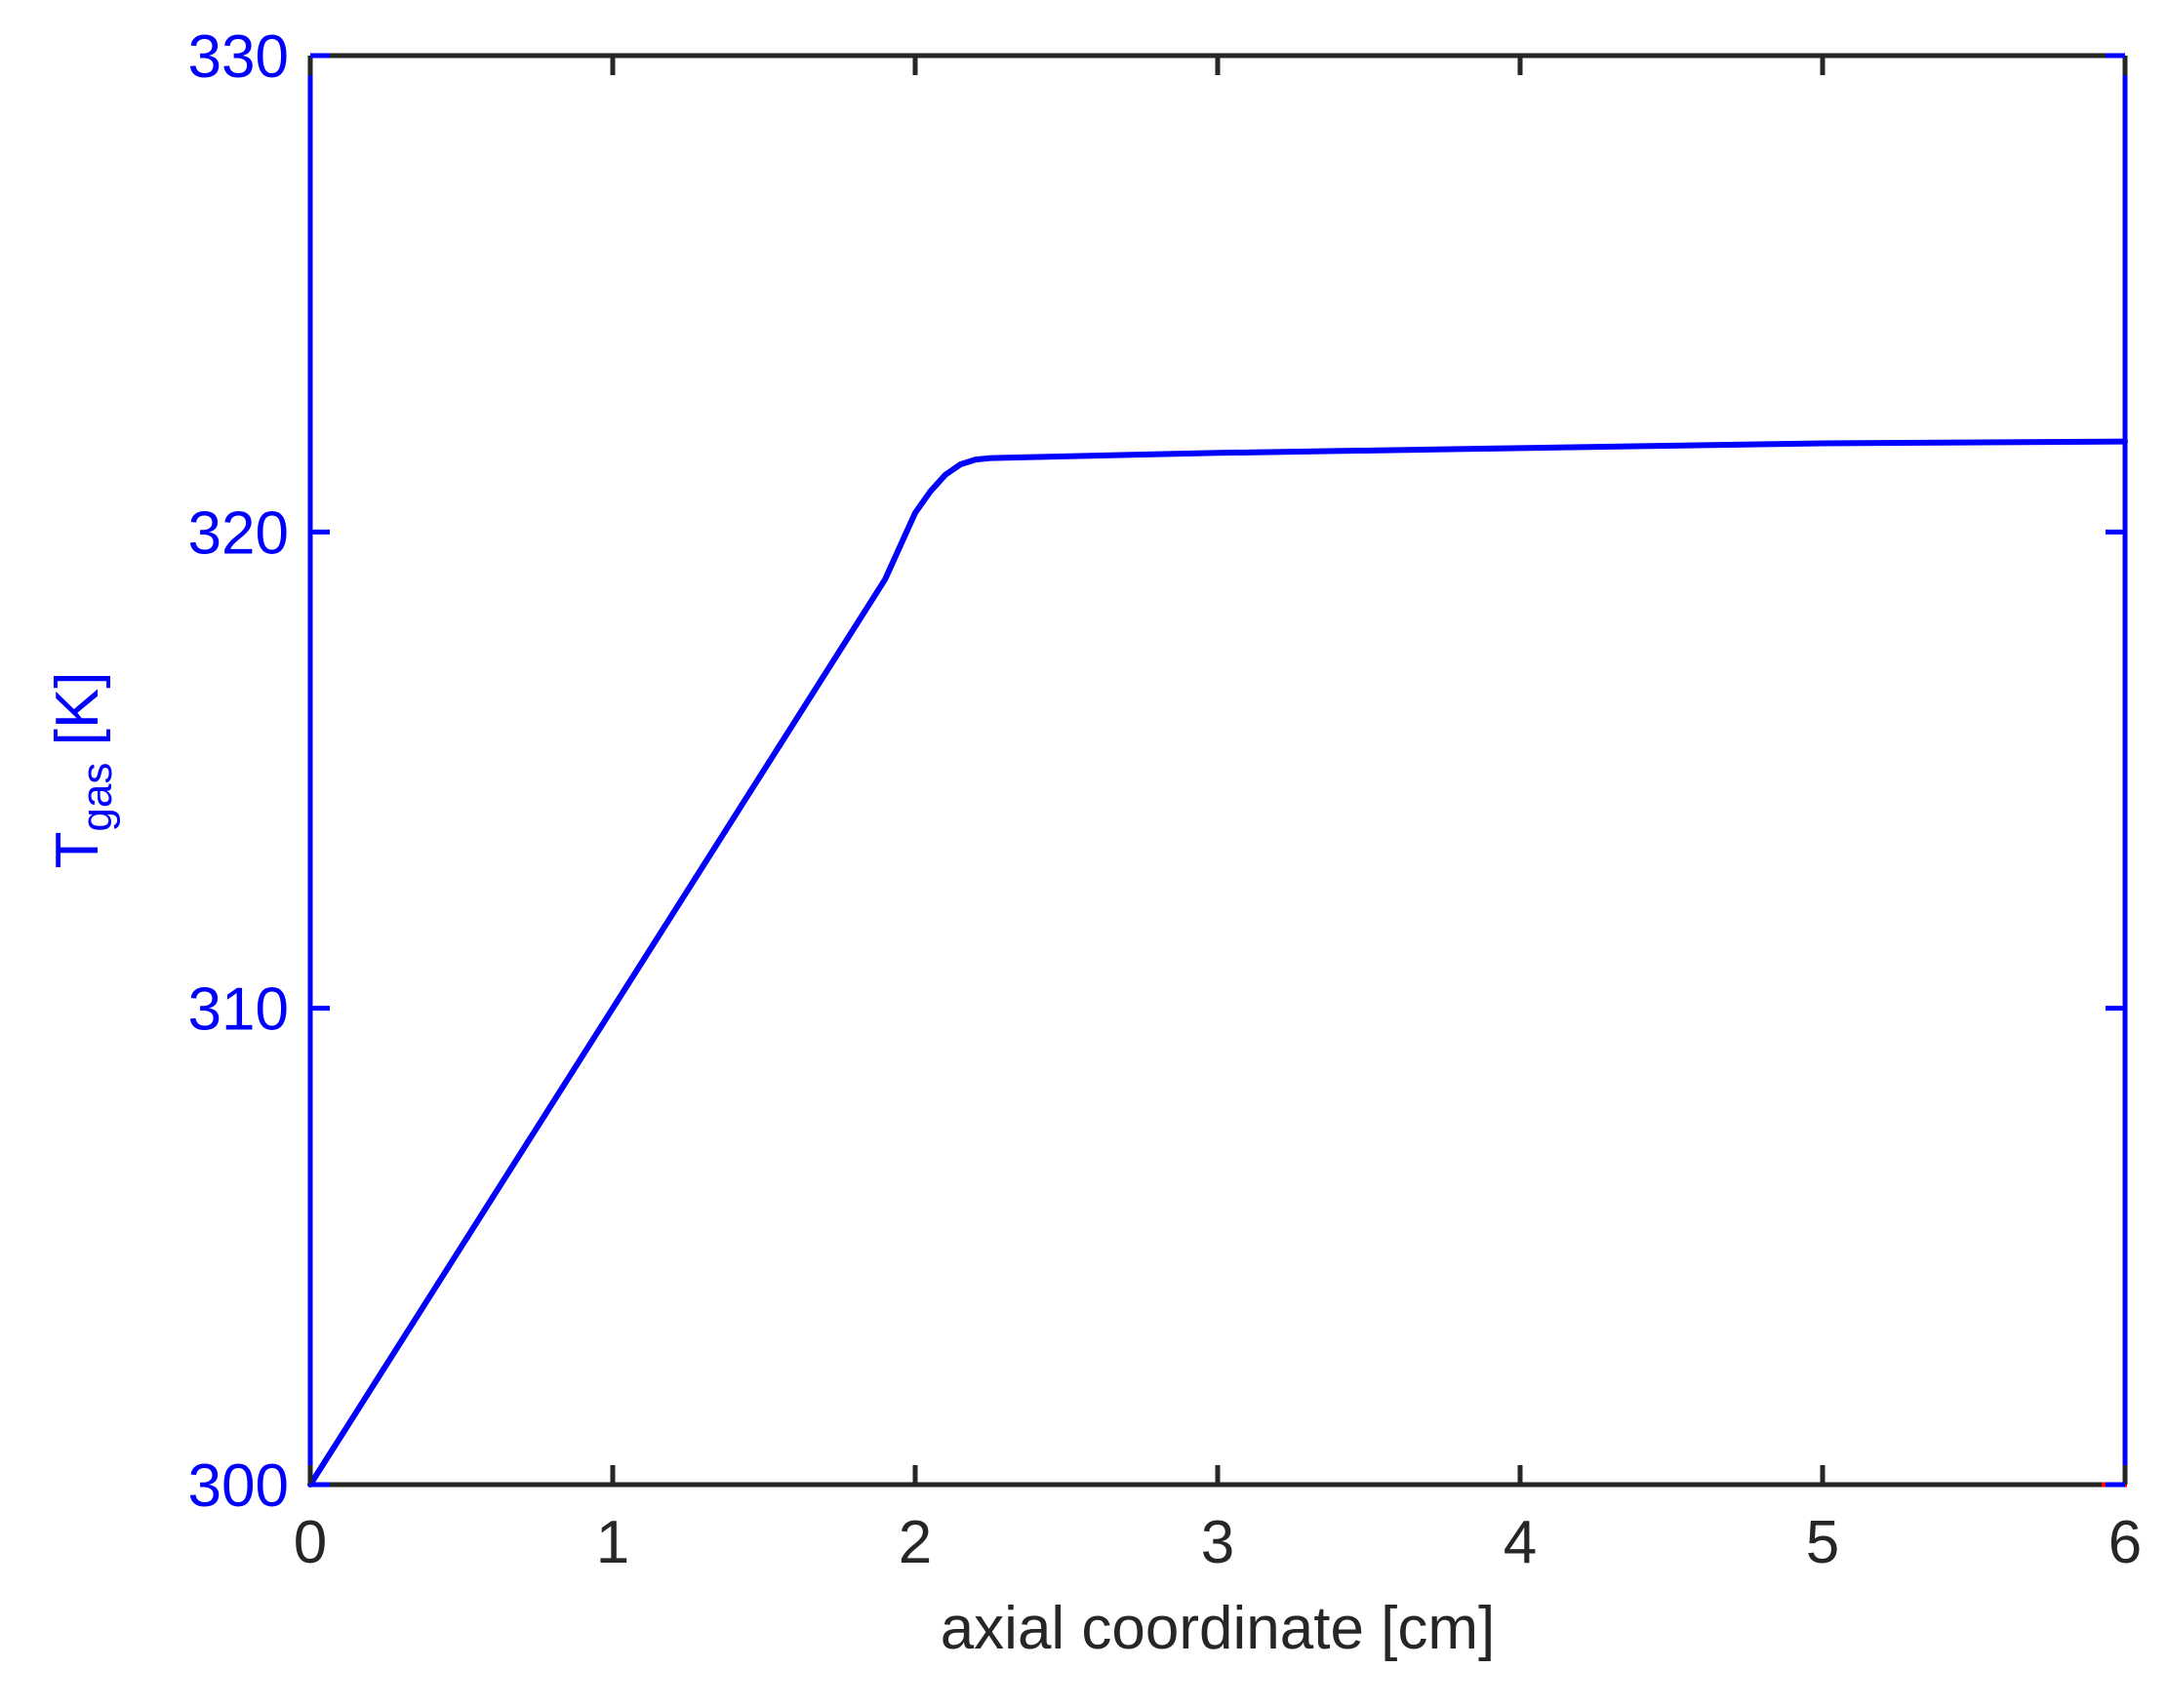 The width and height of the screenshot is (2167, 1708). What do you see at coordinates (612, 1542) in the screenshot?
I see `x-tick-label: 1` at bounding box center [612, 1542].